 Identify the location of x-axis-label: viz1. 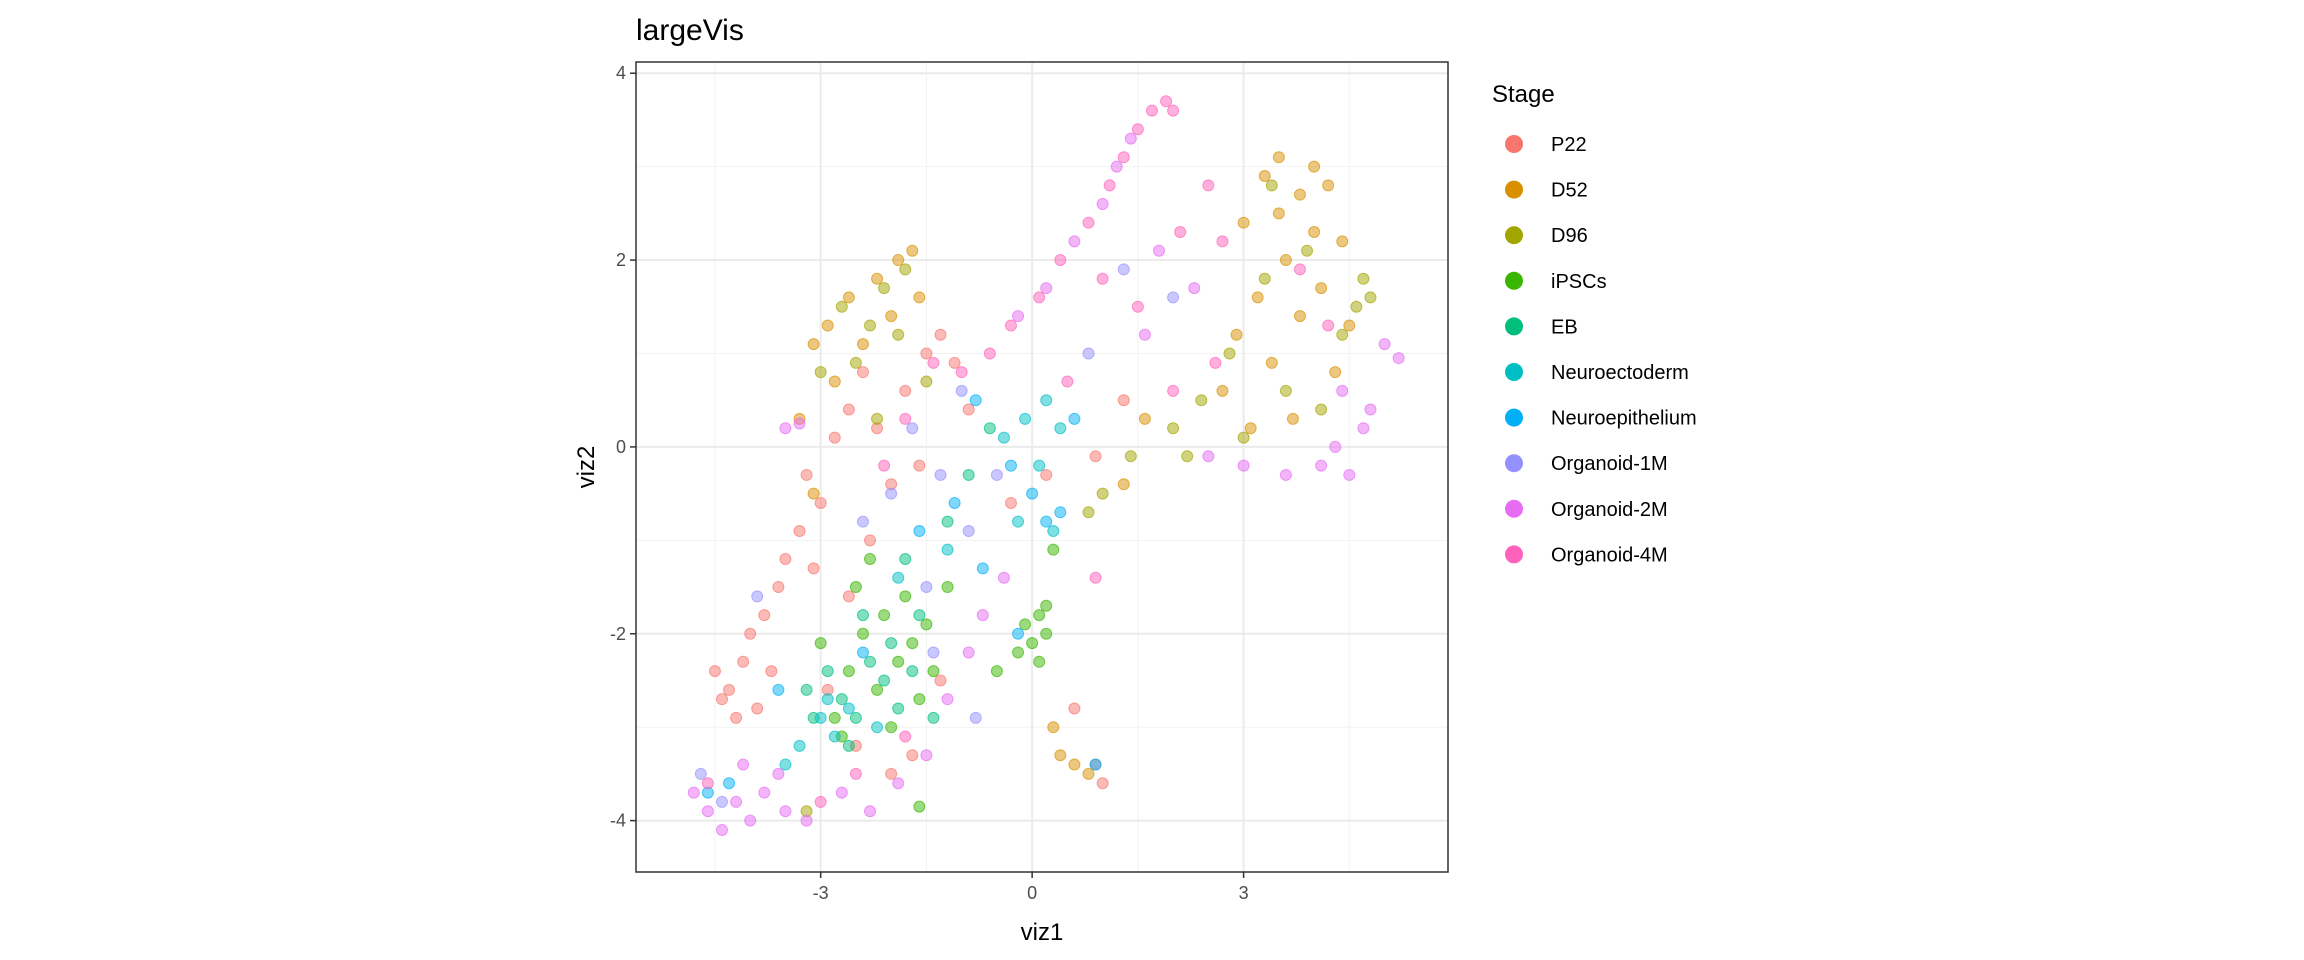
(1042, 932).